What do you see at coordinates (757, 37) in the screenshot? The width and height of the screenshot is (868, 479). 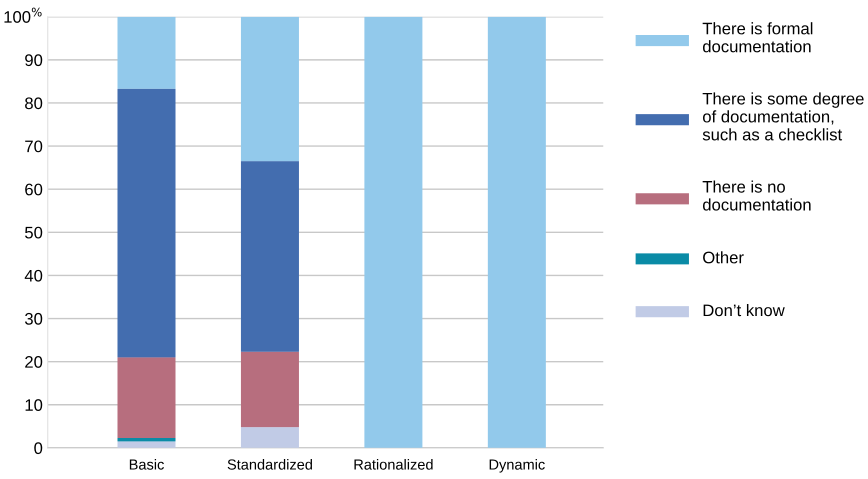 I see `legend-label: There is formal documentation` at bounding box center [757, 37].